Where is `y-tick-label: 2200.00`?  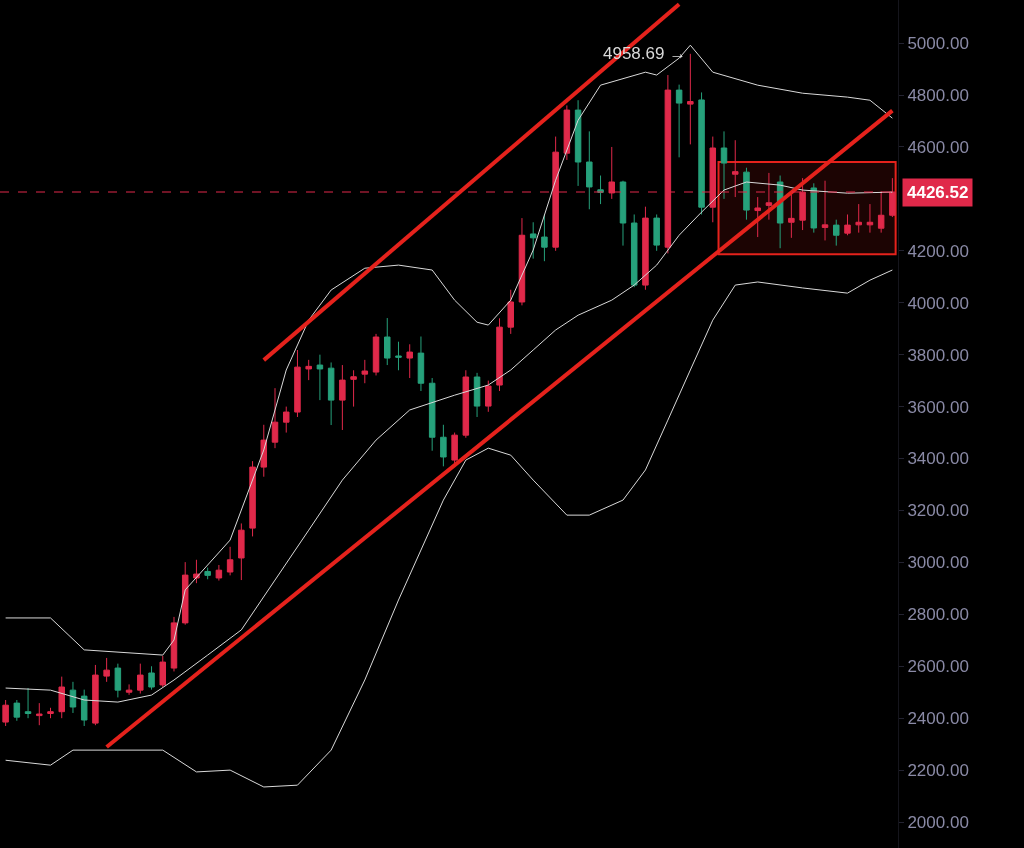
y-tick-label: 2200.00 is located at coordinates (938, 771).